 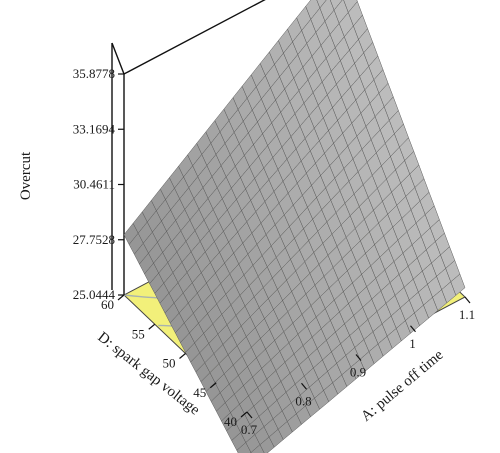 What do you see at coordinates (26, 175) in the screenshot?
I see `z-axis-title: Overcut` at bounding box center [26, 175].